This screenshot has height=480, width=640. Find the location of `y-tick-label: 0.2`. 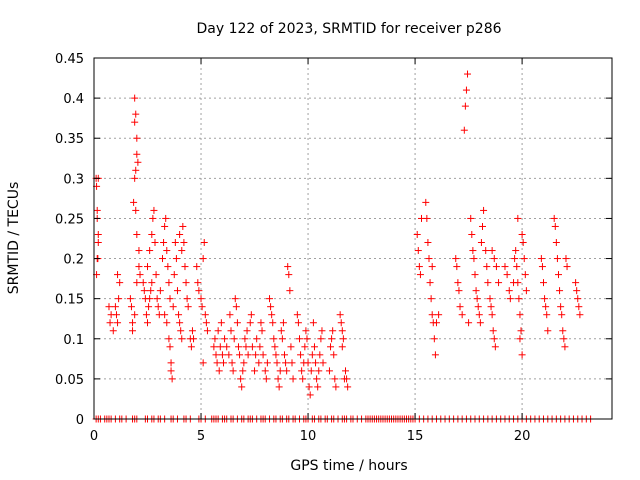

y-tick-label: 0.2 is located at coordinates (73, 260).